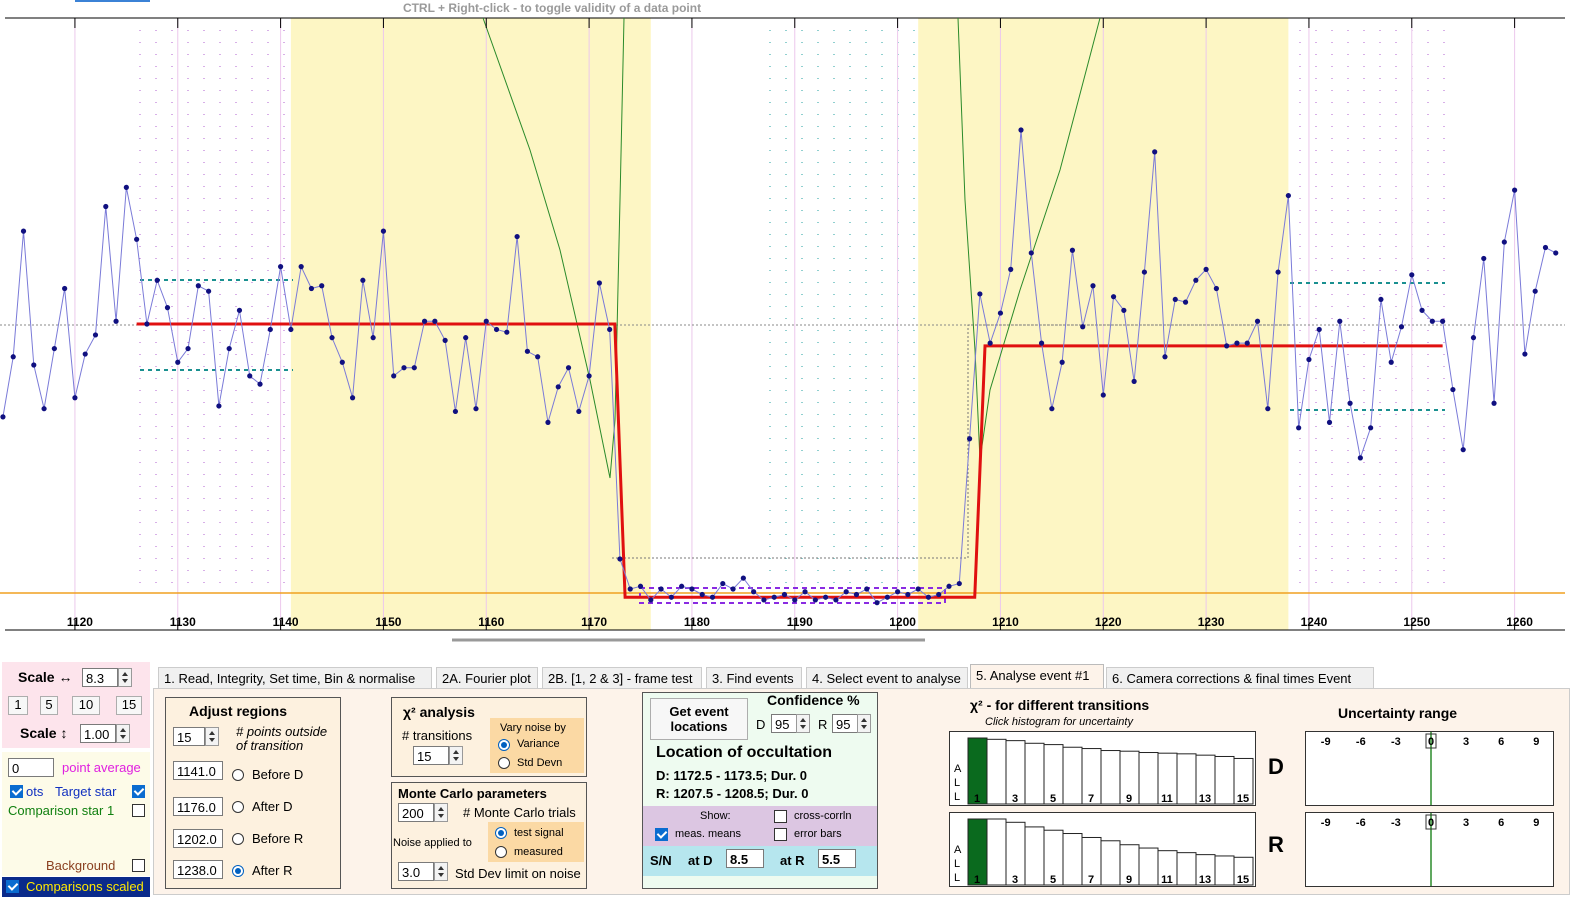  I want to click on bar-label: 1, so click(977, 799).